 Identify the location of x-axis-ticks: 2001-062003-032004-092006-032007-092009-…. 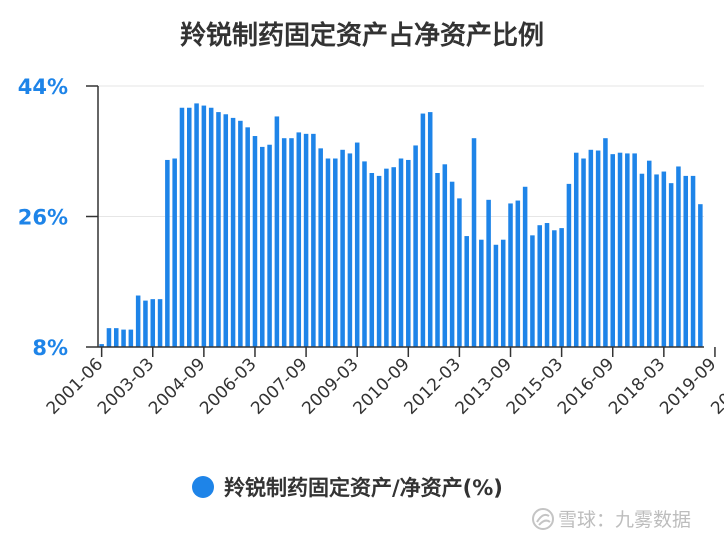
(383, 383).